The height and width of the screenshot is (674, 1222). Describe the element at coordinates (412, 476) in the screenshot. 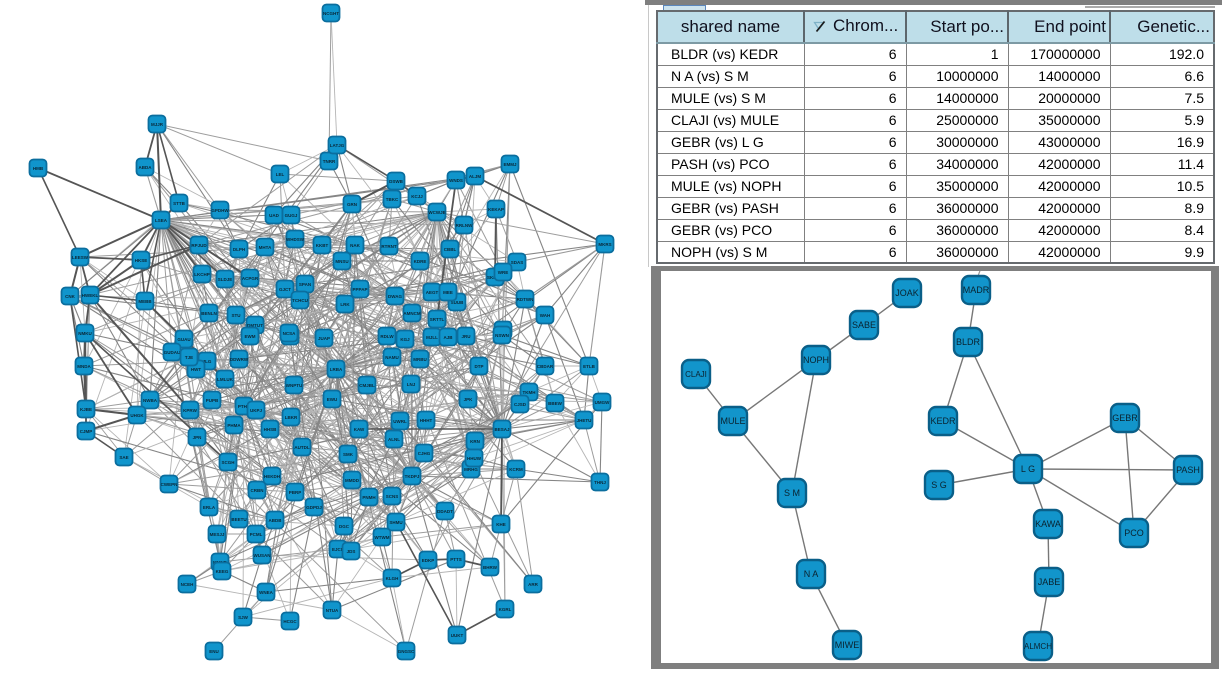

I see `svg-text: TKDPJ` at that location.